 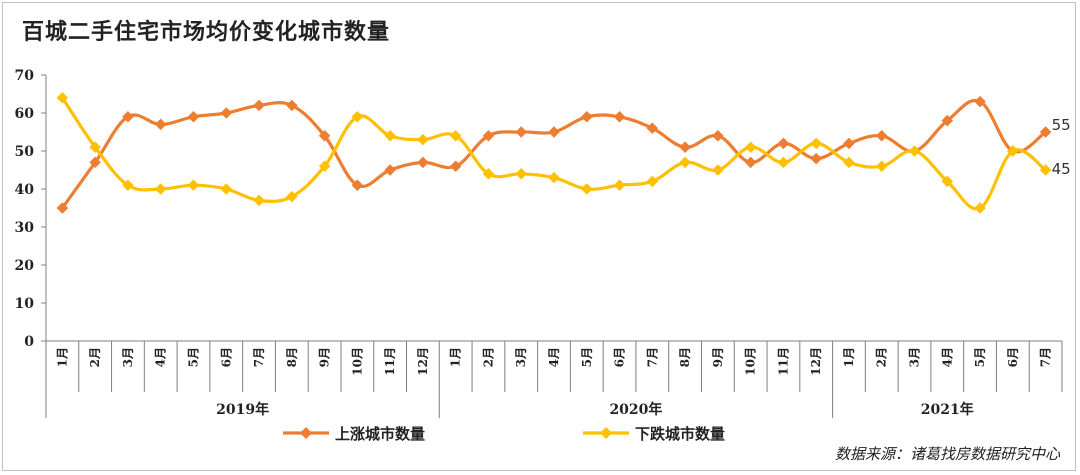 I want to click on y-tick-label: 0, so click(x=29, y=342).